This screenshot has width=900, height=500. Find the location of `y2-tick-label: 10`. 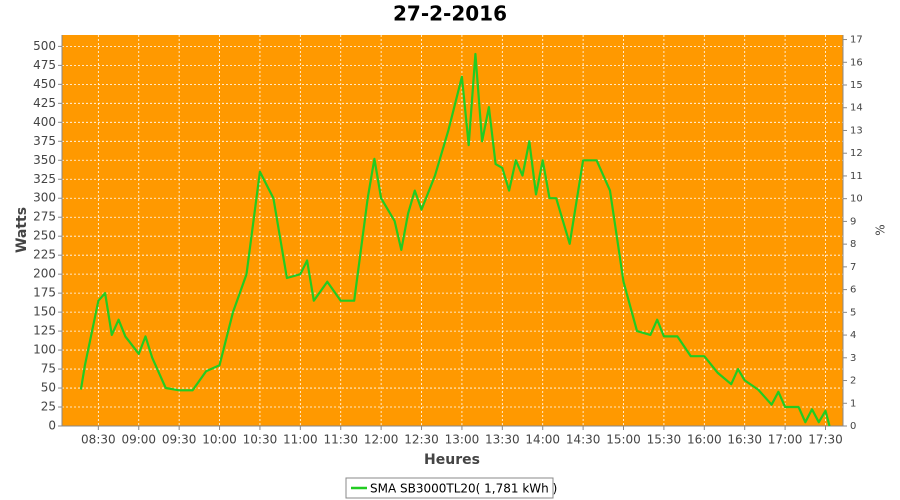

y2-tick-label: 10 is located at coordinates (856, 199).